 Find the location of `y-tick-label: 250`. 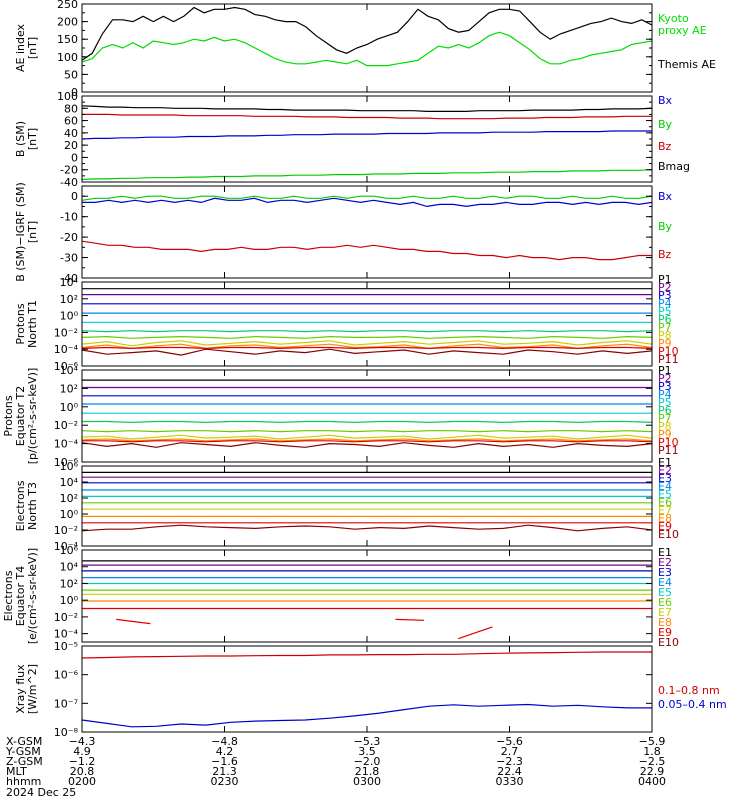

y-tick-label: 250 is located at coordinates (67, 5).